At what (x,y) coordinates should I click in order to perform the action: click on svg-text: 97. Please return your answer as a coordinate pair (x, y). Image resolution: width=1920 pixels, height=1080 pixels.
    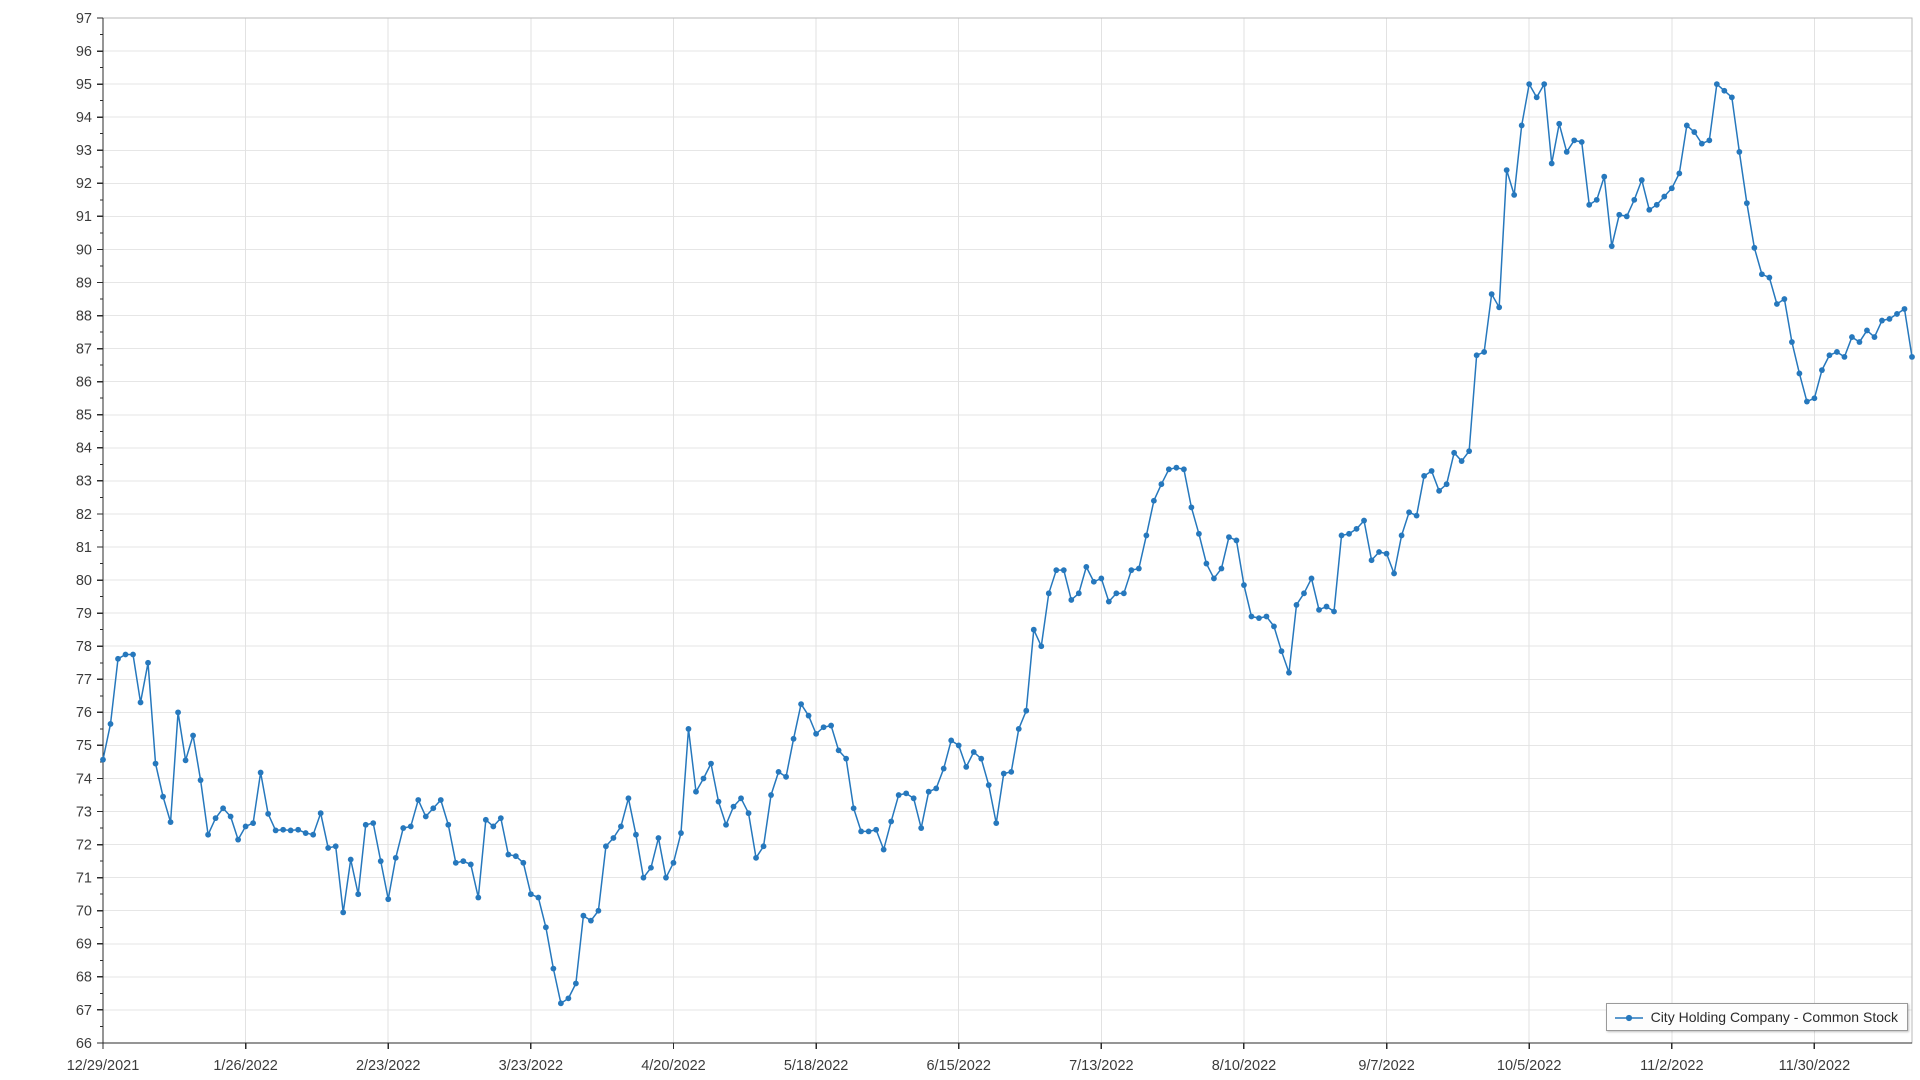
    Looking at the image, I should click on (84, 19).